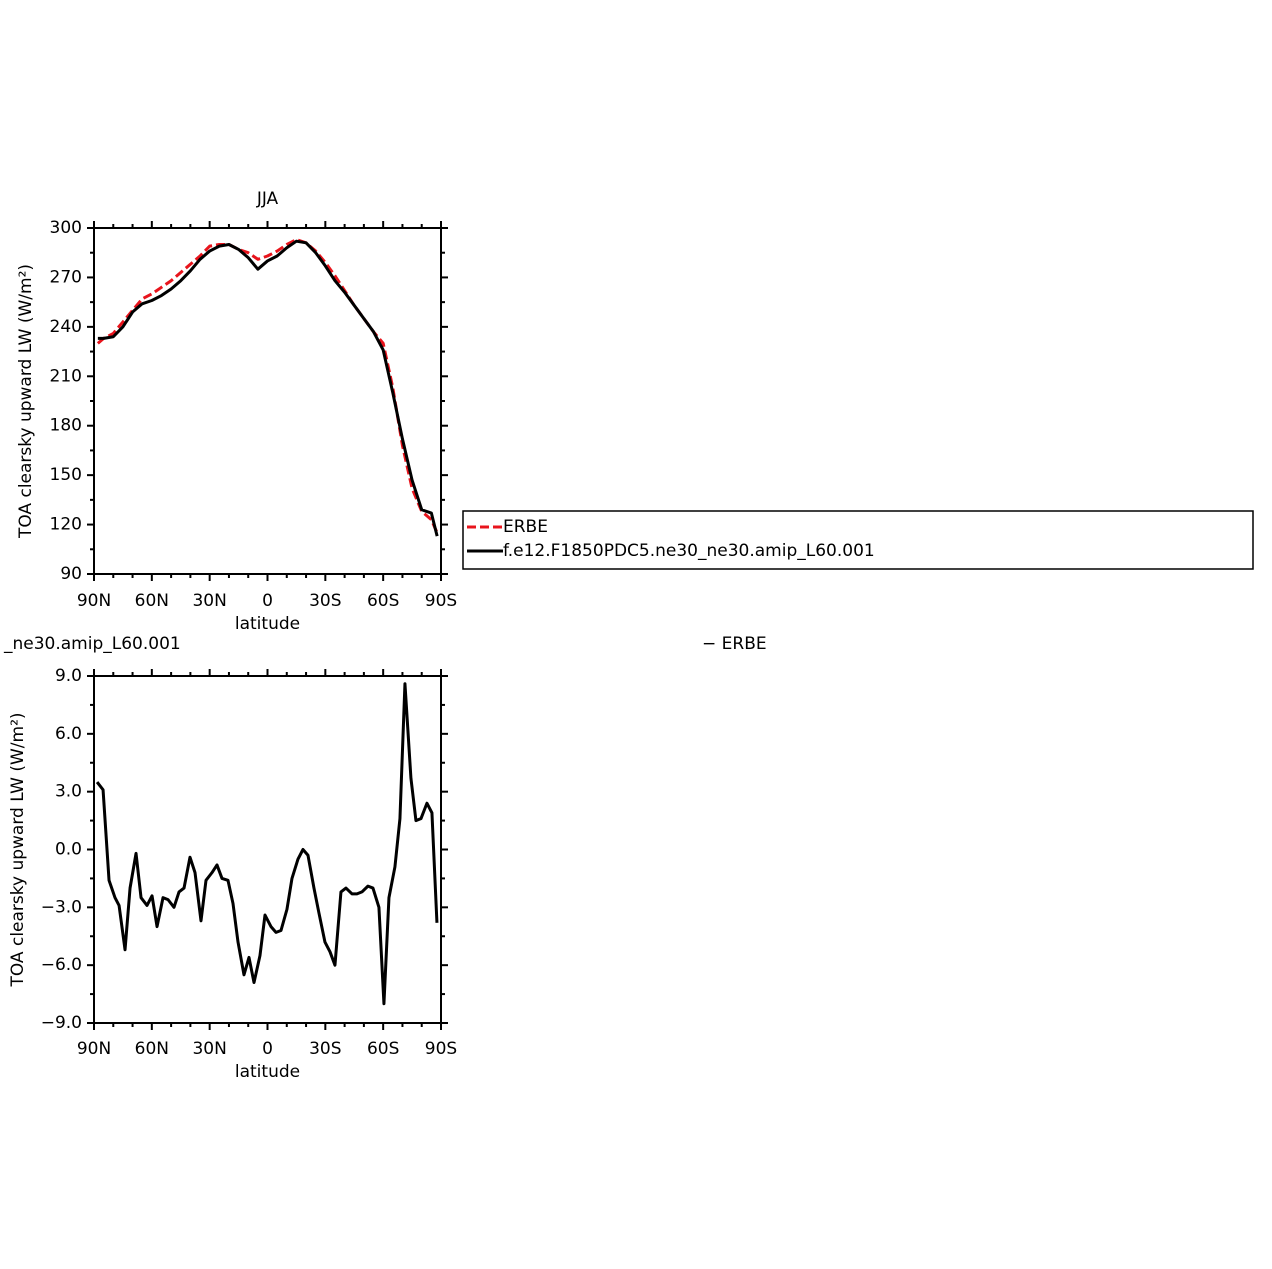 This screenshot has height=1269, width=1272. What do you see at coordinates (525, 527) in the screenshot?
I see `legend-label: ERBE` at bounding box center [525, 527].